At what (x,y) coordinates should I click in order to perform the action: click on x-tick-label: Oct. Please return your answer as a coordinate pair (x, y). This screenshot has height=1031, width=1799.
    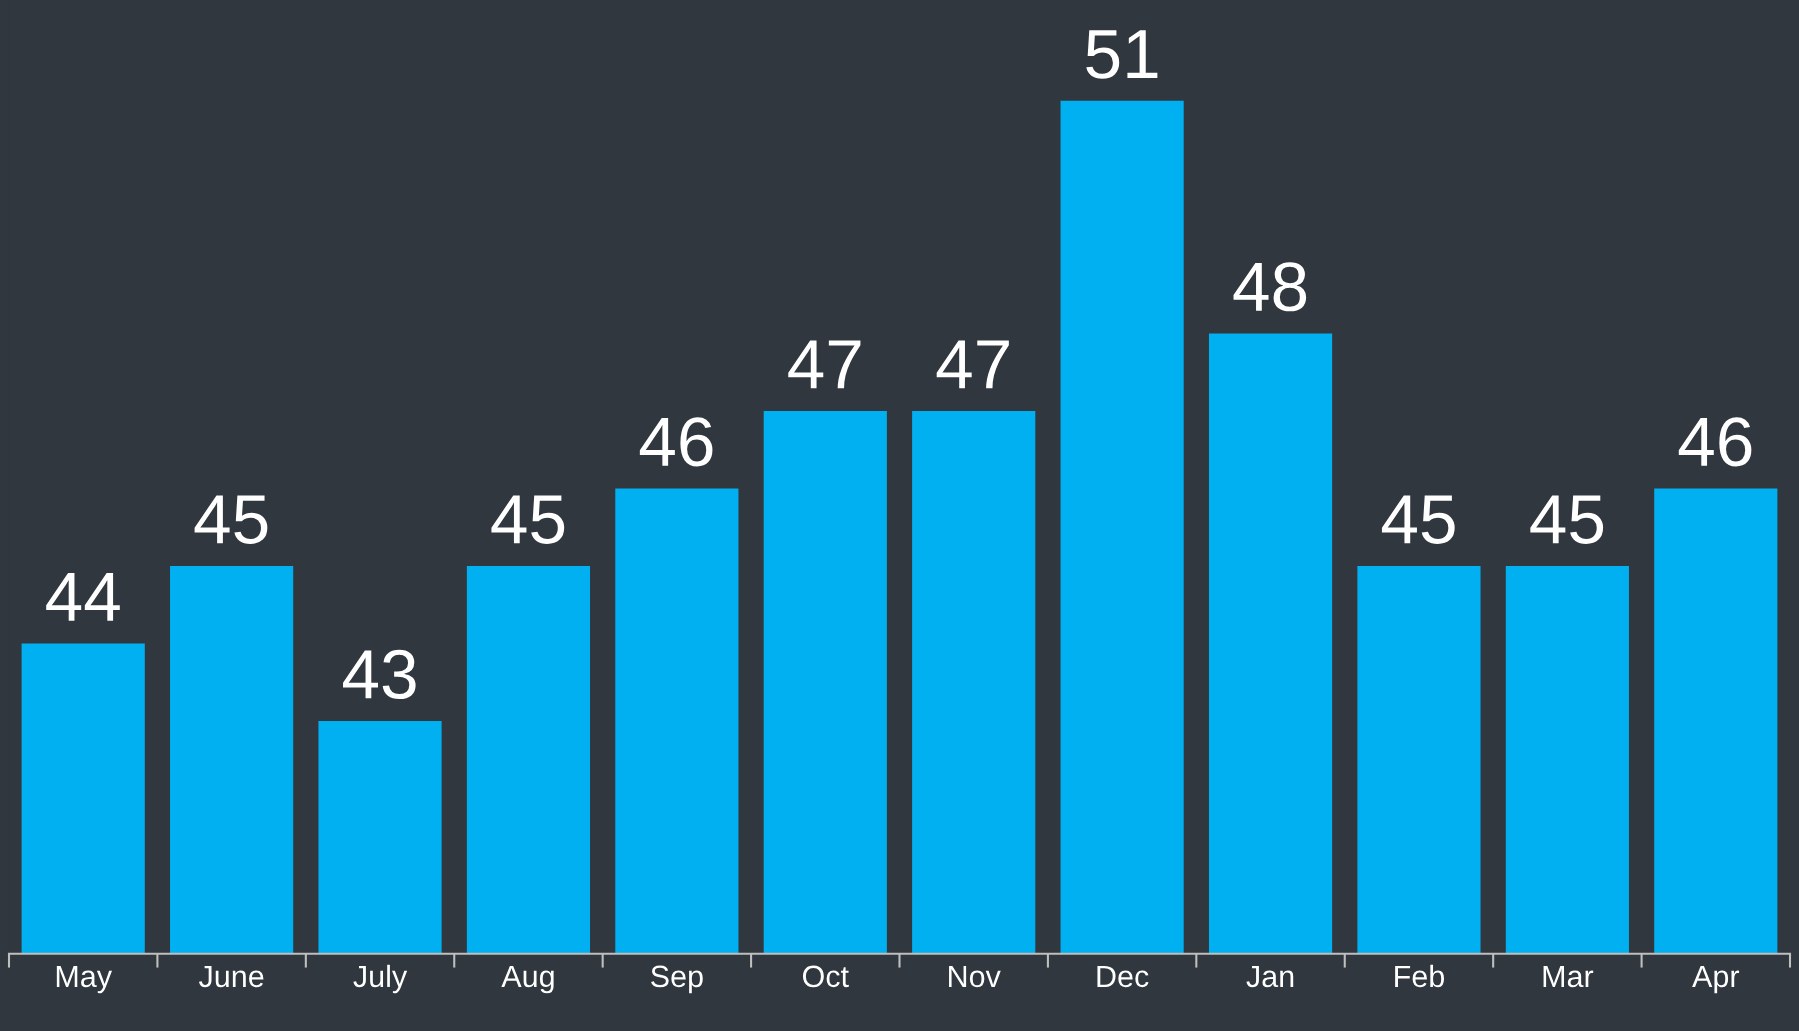
    Looking at the image, I should click on (825, 976).